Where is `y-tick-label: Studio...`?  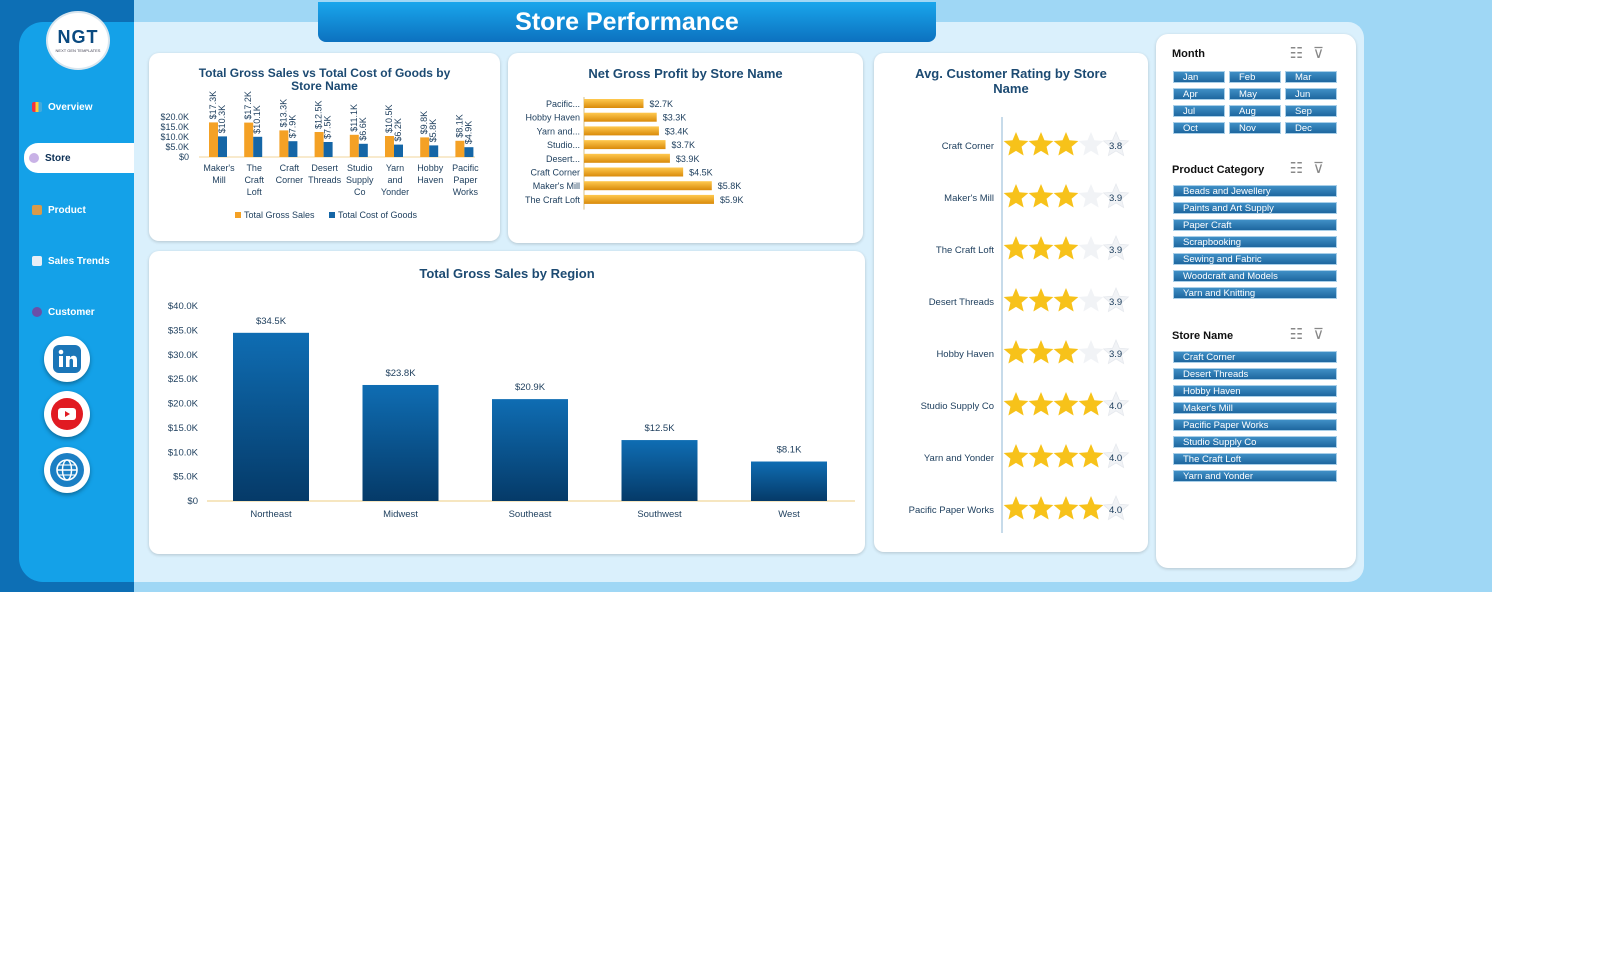 y-tick-label: Studio... is located at coordinates (563, 145).